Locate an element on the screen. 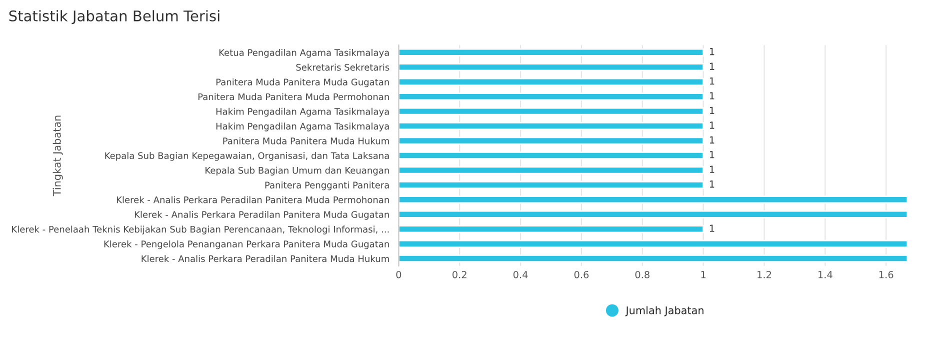 The image size is (925, 344). y-tick-label: Ketua Pengadilan Agama Tasikmalaya is located at coordinates (304, 53).